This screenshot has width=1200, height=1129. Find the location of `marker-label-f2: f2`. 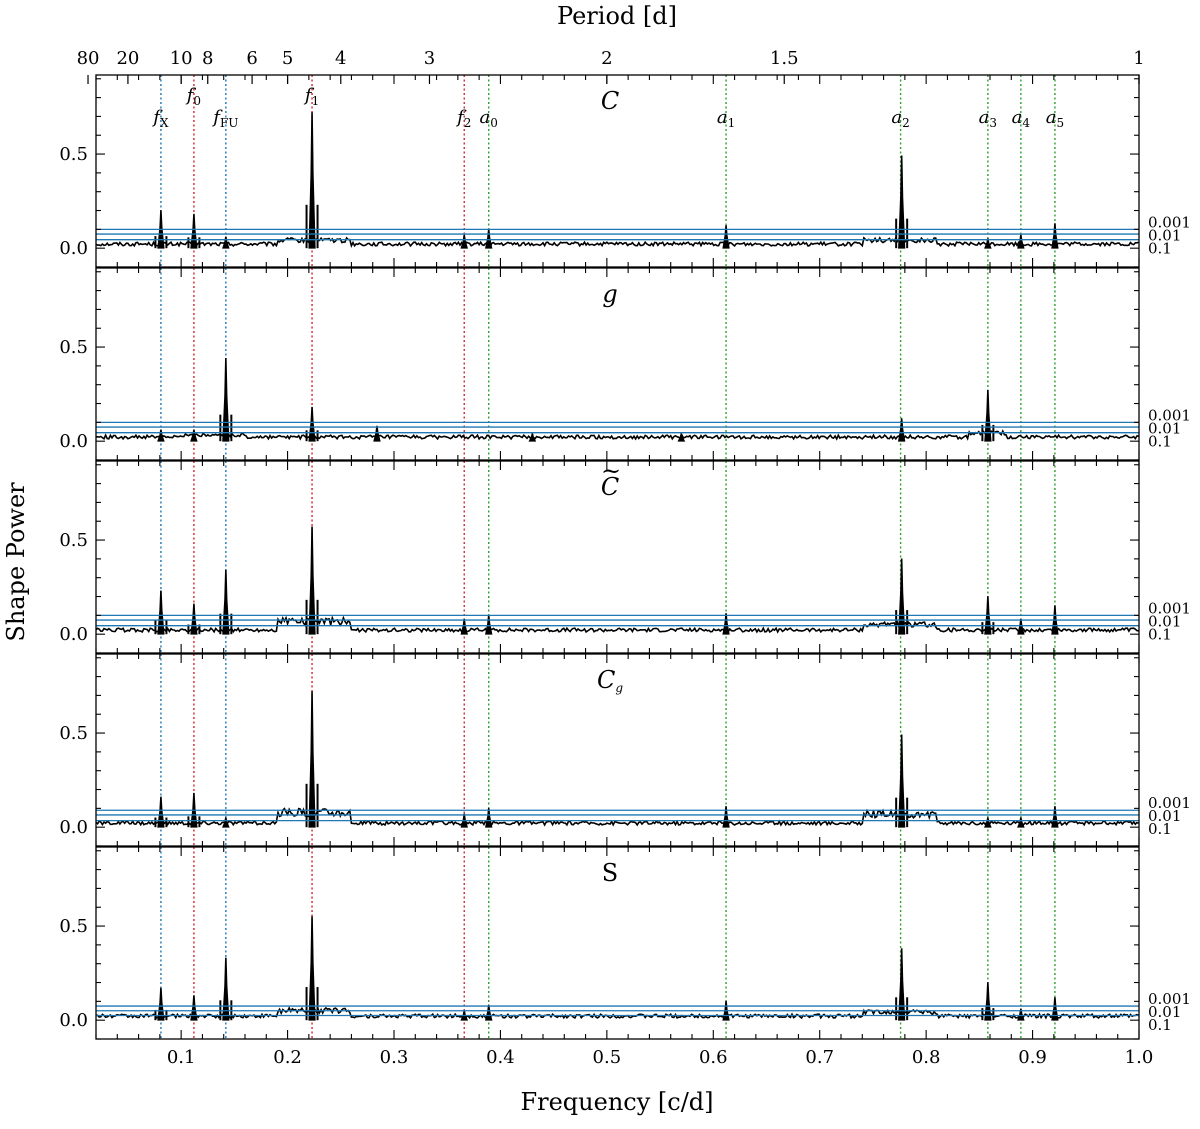

marker-label-f2: f2 is located at coordinates (463, 118).